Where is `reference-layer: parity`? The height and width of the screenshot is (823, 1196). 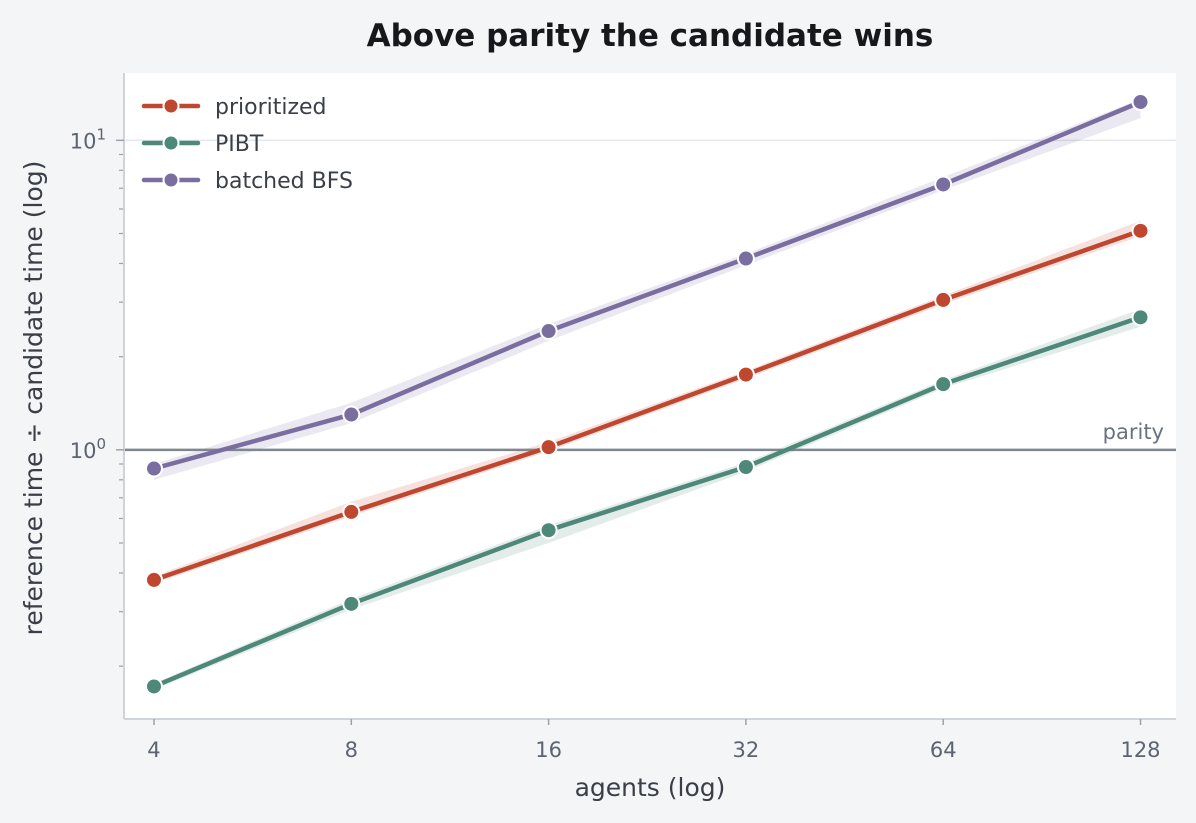 reference-layer: parity is located at coordinates (650, 436).